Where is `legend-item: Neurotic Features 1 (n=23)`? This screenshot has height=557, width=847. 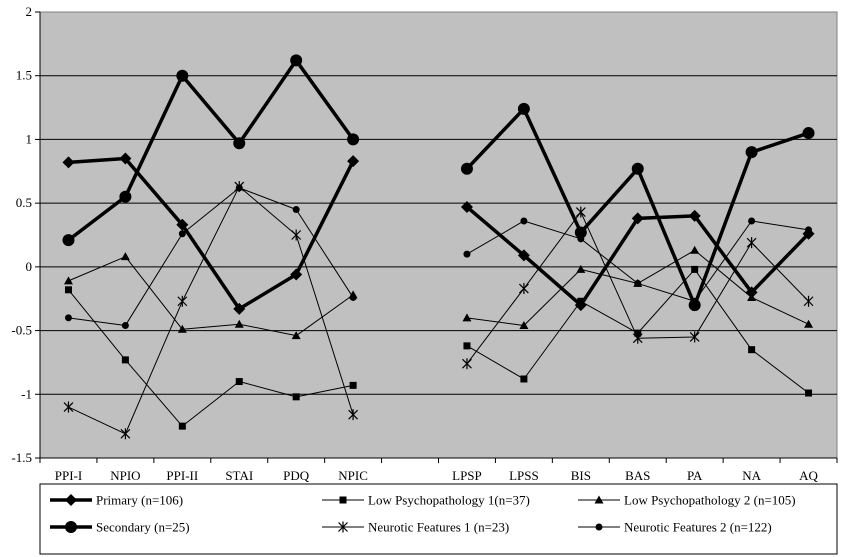
legend-item: Neurotic Features 1 (n=23) is located at coordinates (415, 527).